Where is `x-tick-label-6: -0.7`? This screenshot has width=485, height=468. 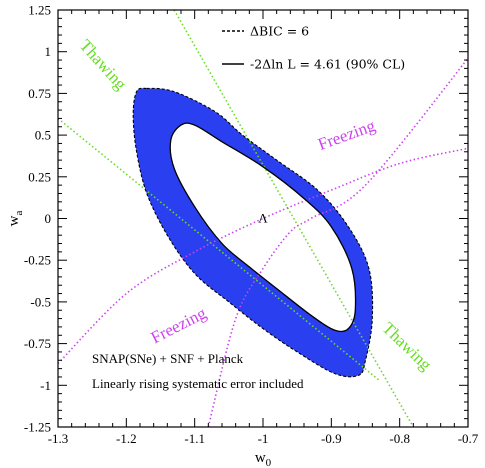 x-tick-label-6: -0.7 is located at coordinates (468, 438).